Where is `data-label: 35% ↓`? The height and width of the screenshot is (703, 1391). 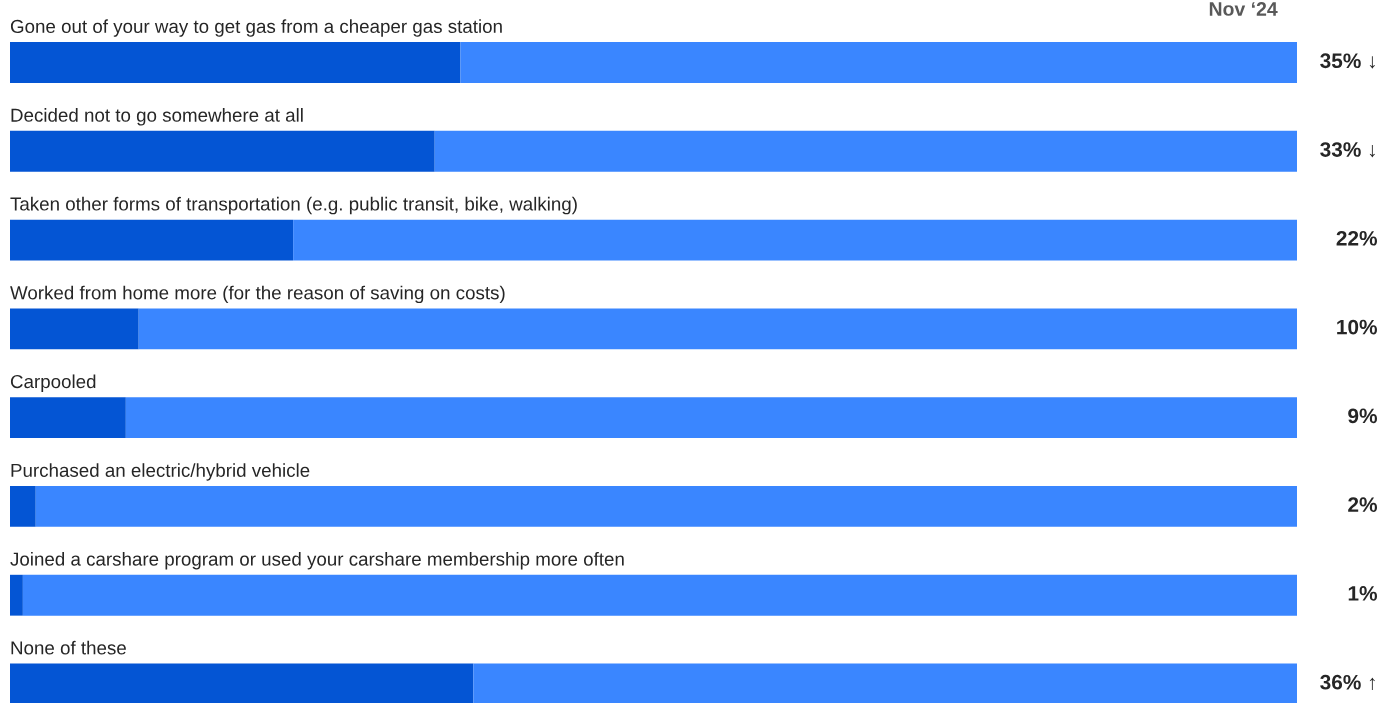 data-label: 35% ↓ is located at coordinates (1347, 61).